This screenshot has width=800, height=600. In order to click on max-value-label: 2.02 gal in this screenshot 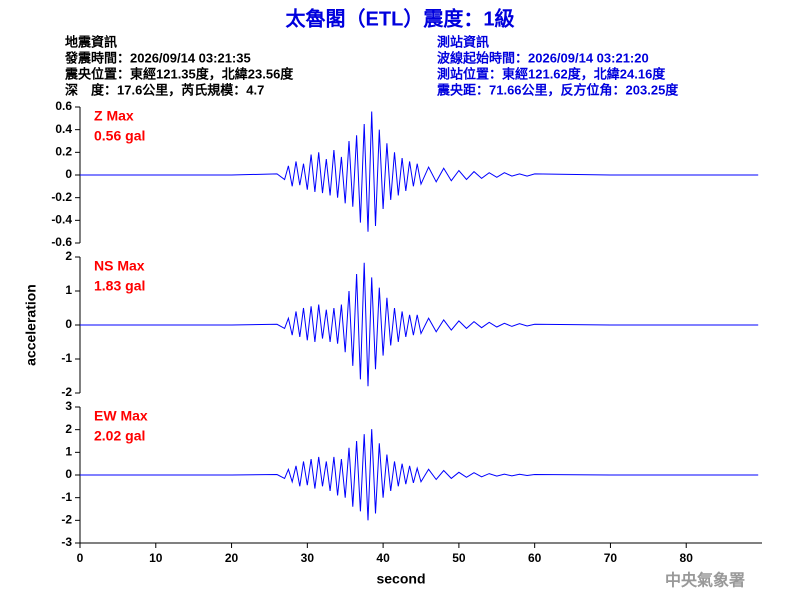, I will do `click(119, 436)`.